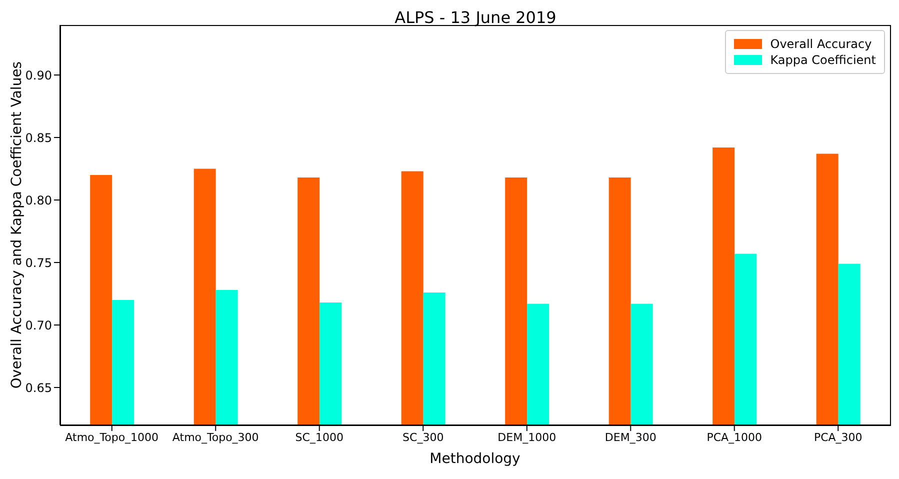  I want to click on y-tick-label: 0.85, so click(38, 137).